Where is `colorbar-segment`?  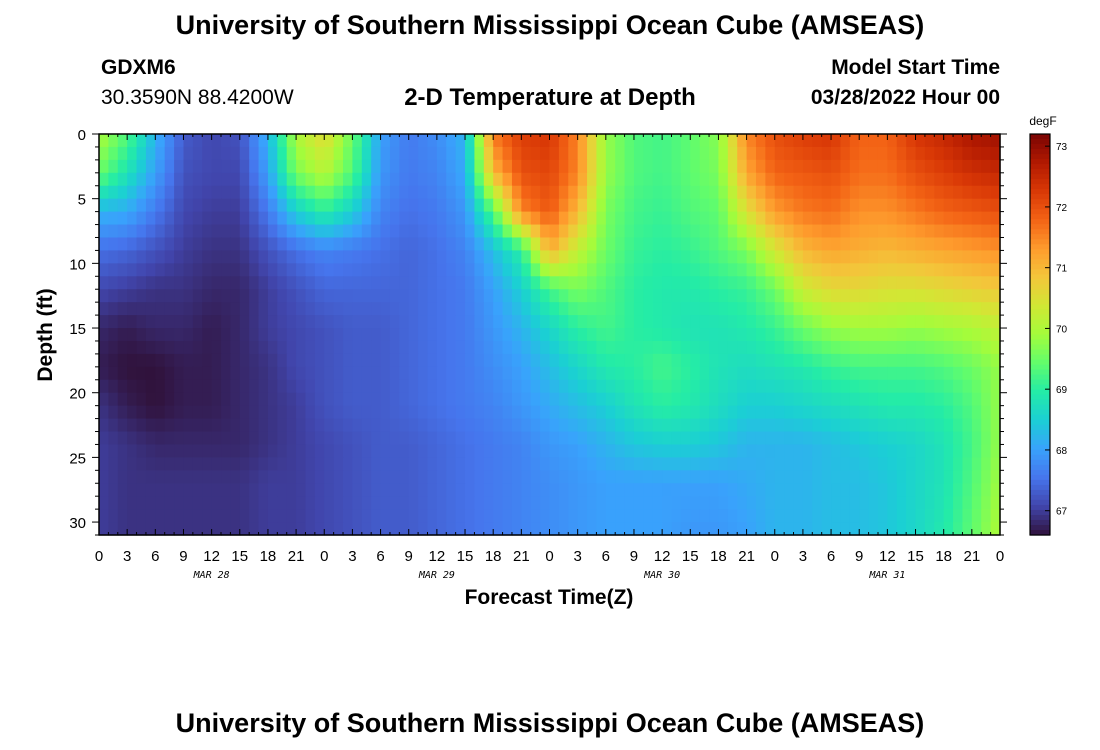
colorbar-segment is located at coordinates (1040, 152).